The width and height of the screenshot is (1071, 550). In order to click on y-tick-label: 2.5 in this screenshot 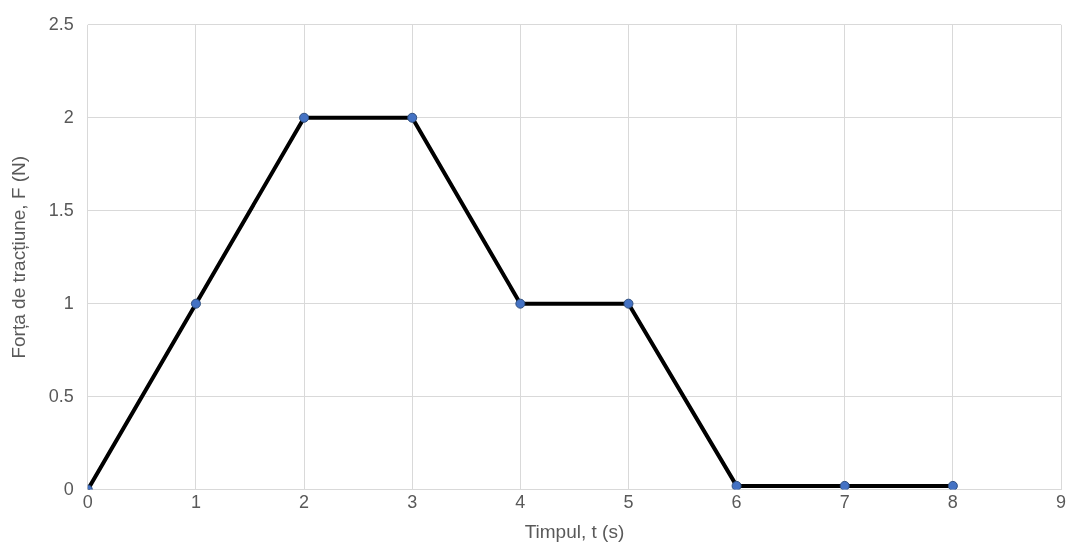, I will do `click(61, 23)`.